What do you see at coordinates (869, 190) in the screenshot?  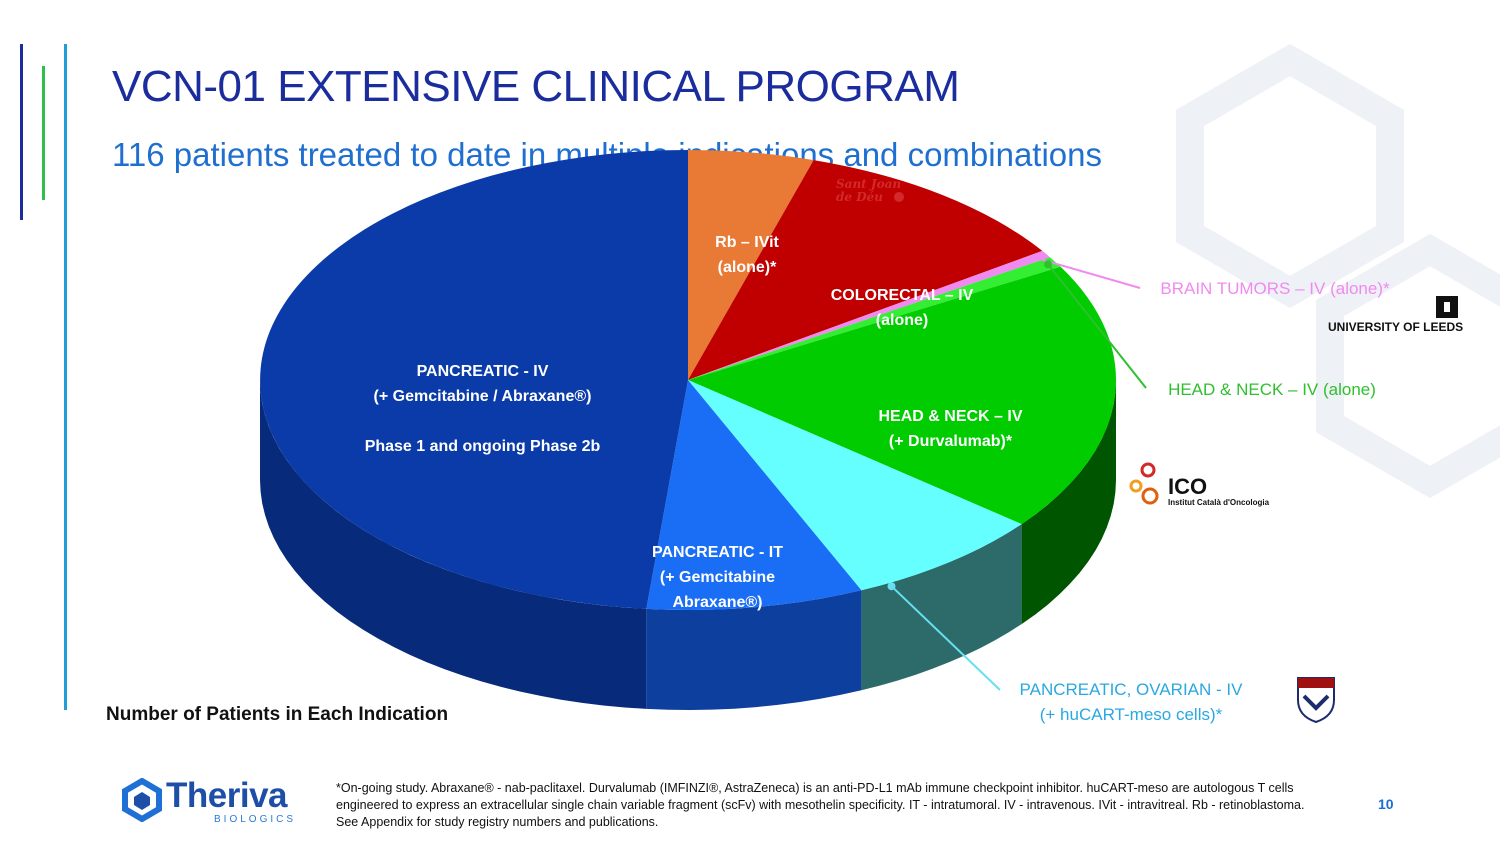 I see `sjd-logo-text: Sant Joan de Déu` at bounding box center [869, 190].